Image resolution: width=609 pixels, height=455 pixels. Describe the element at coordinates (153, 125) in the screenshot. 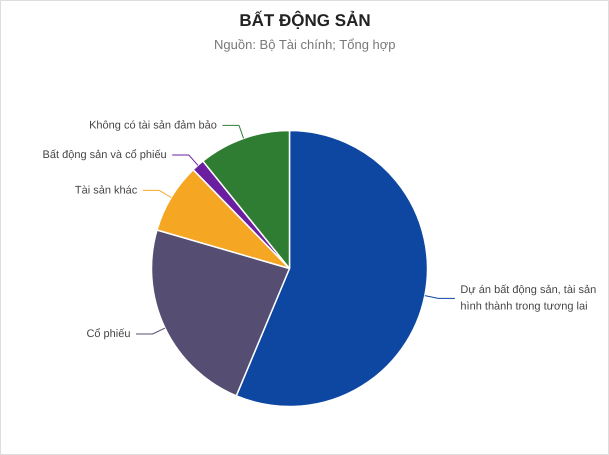

I see `slice-label: Không có tài sản đảm bảo` at that location.